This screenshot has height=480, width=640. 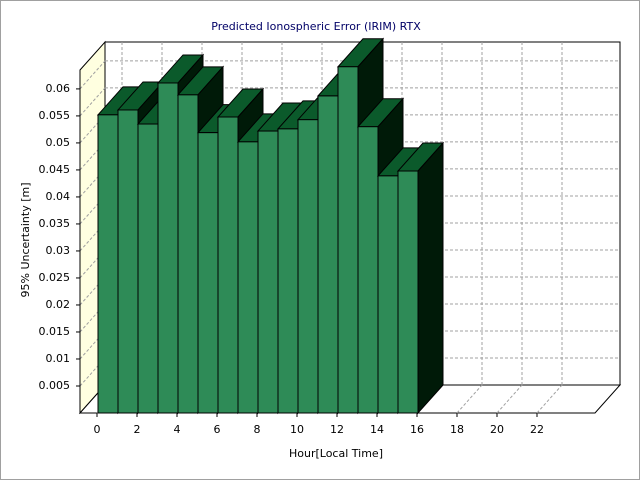 What do you see at coordinates (377, 429) in the screenshot?
I see `x-tick-label: 14` at bounding box center [377, 429].